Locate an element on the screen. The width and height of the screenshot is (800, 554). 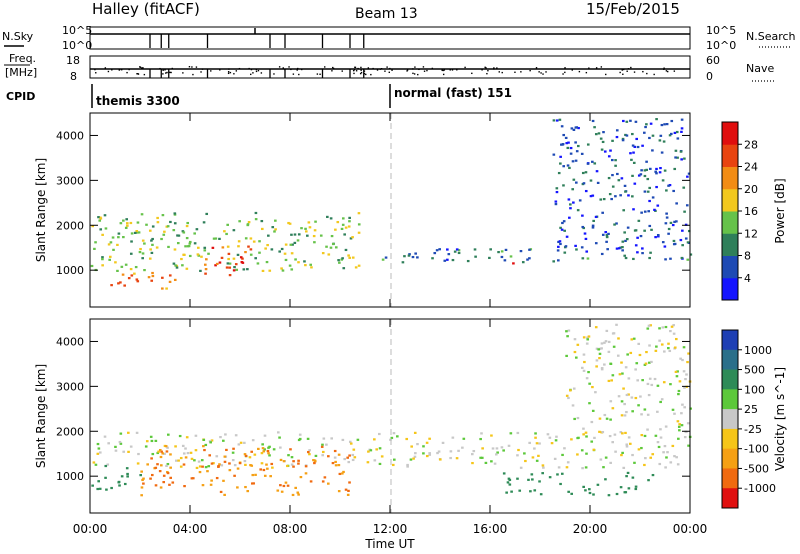
freq-tick-bottom: 8 is located at coordinates (73, 76).